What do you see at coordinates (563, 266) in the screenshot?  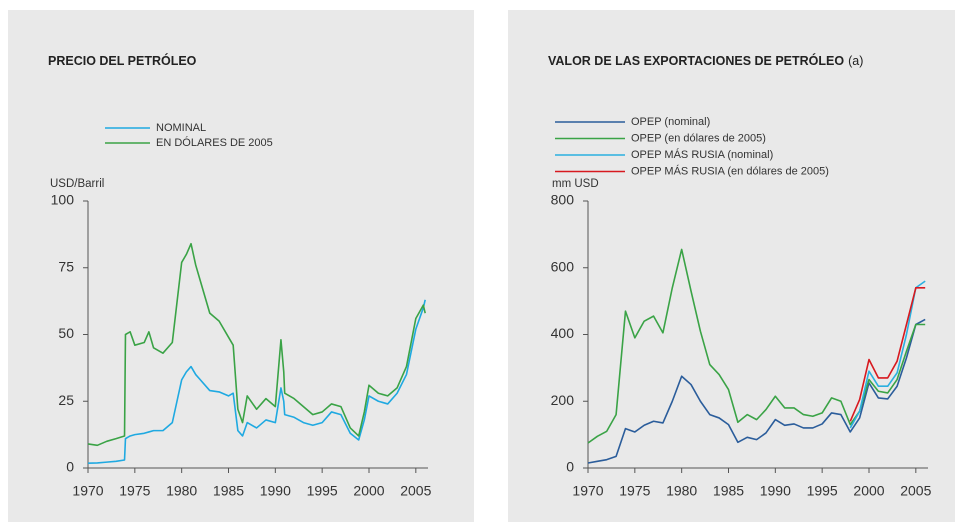 I see `y-tick-label: 600` at bounding box center [563, 266].